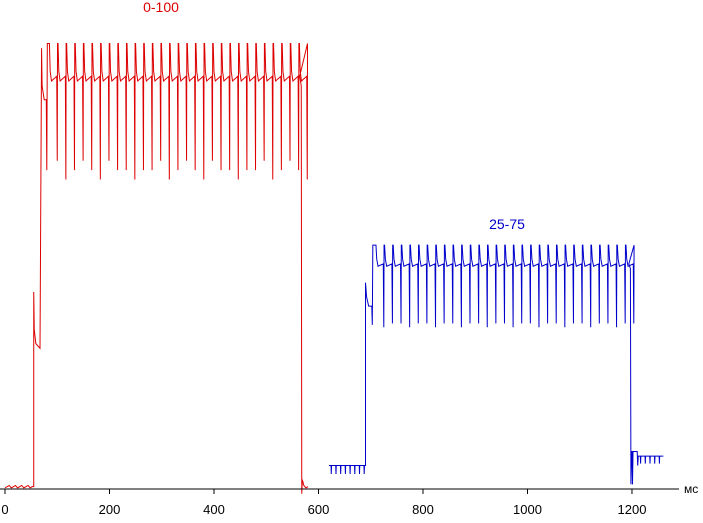  I want to click on x-tick-label: 800, so click(423, 509).